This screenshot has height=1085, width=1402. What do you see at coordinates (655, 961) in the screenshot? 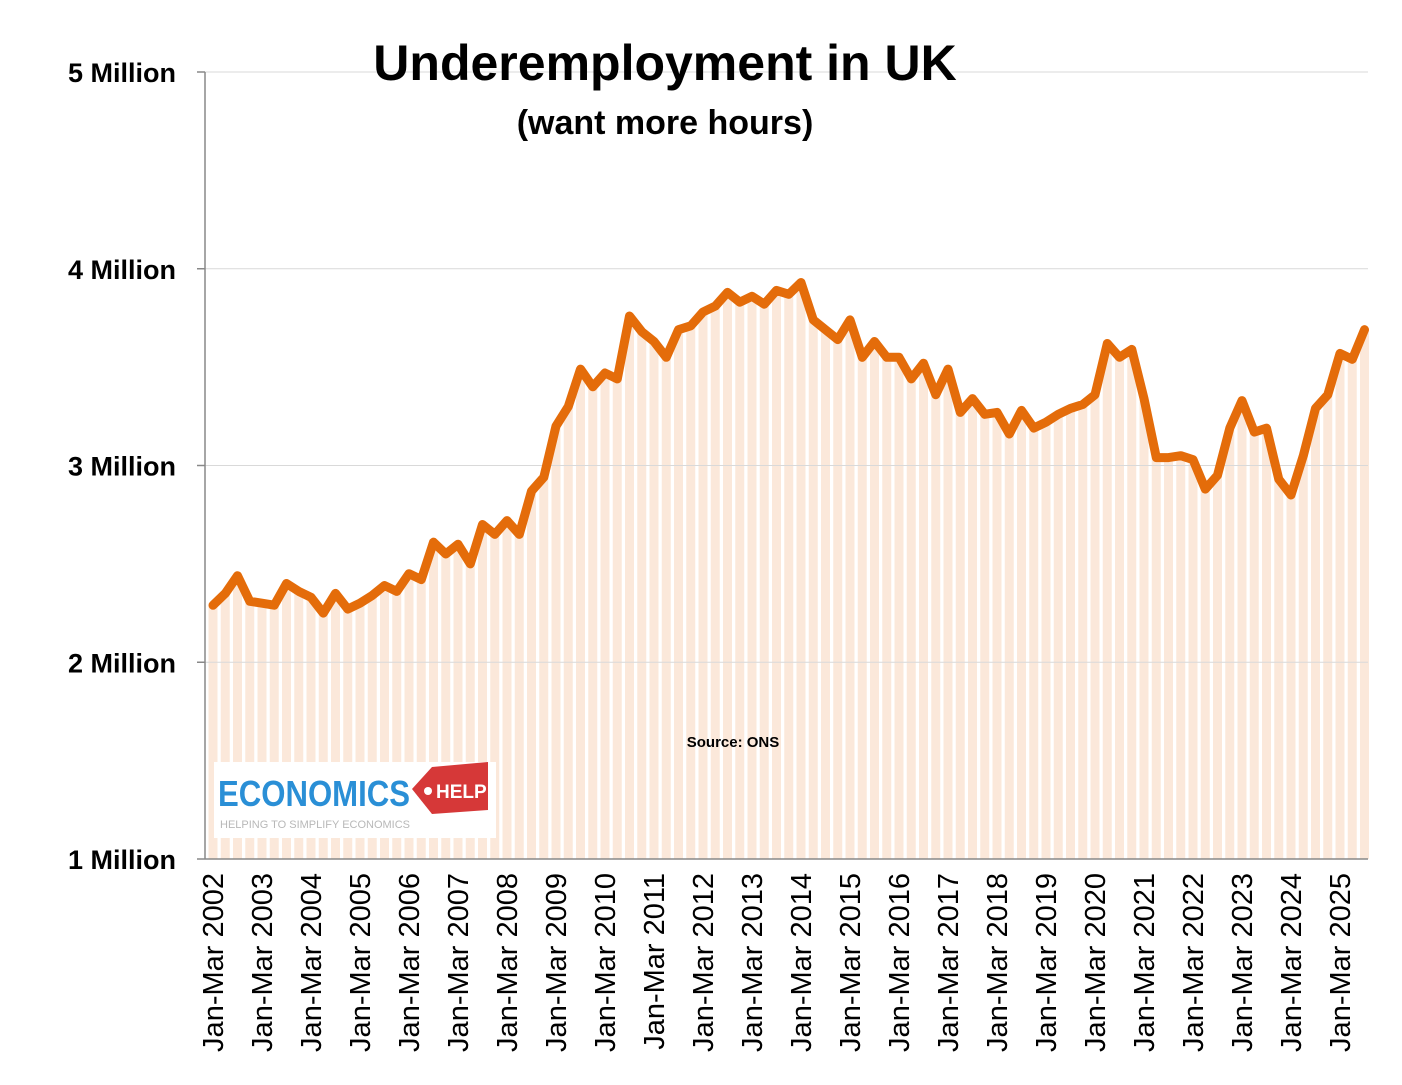
I see `x-tick-label: Jan-Mar 2011` at bounding box center [655, 961].